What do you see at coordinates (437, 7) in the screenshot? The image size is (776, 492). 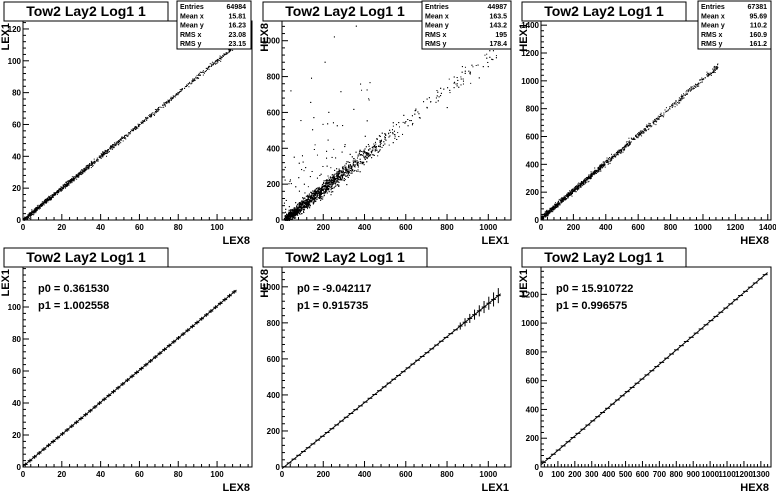 I see `stats-label: Entries` at bounding box center [437, 7].